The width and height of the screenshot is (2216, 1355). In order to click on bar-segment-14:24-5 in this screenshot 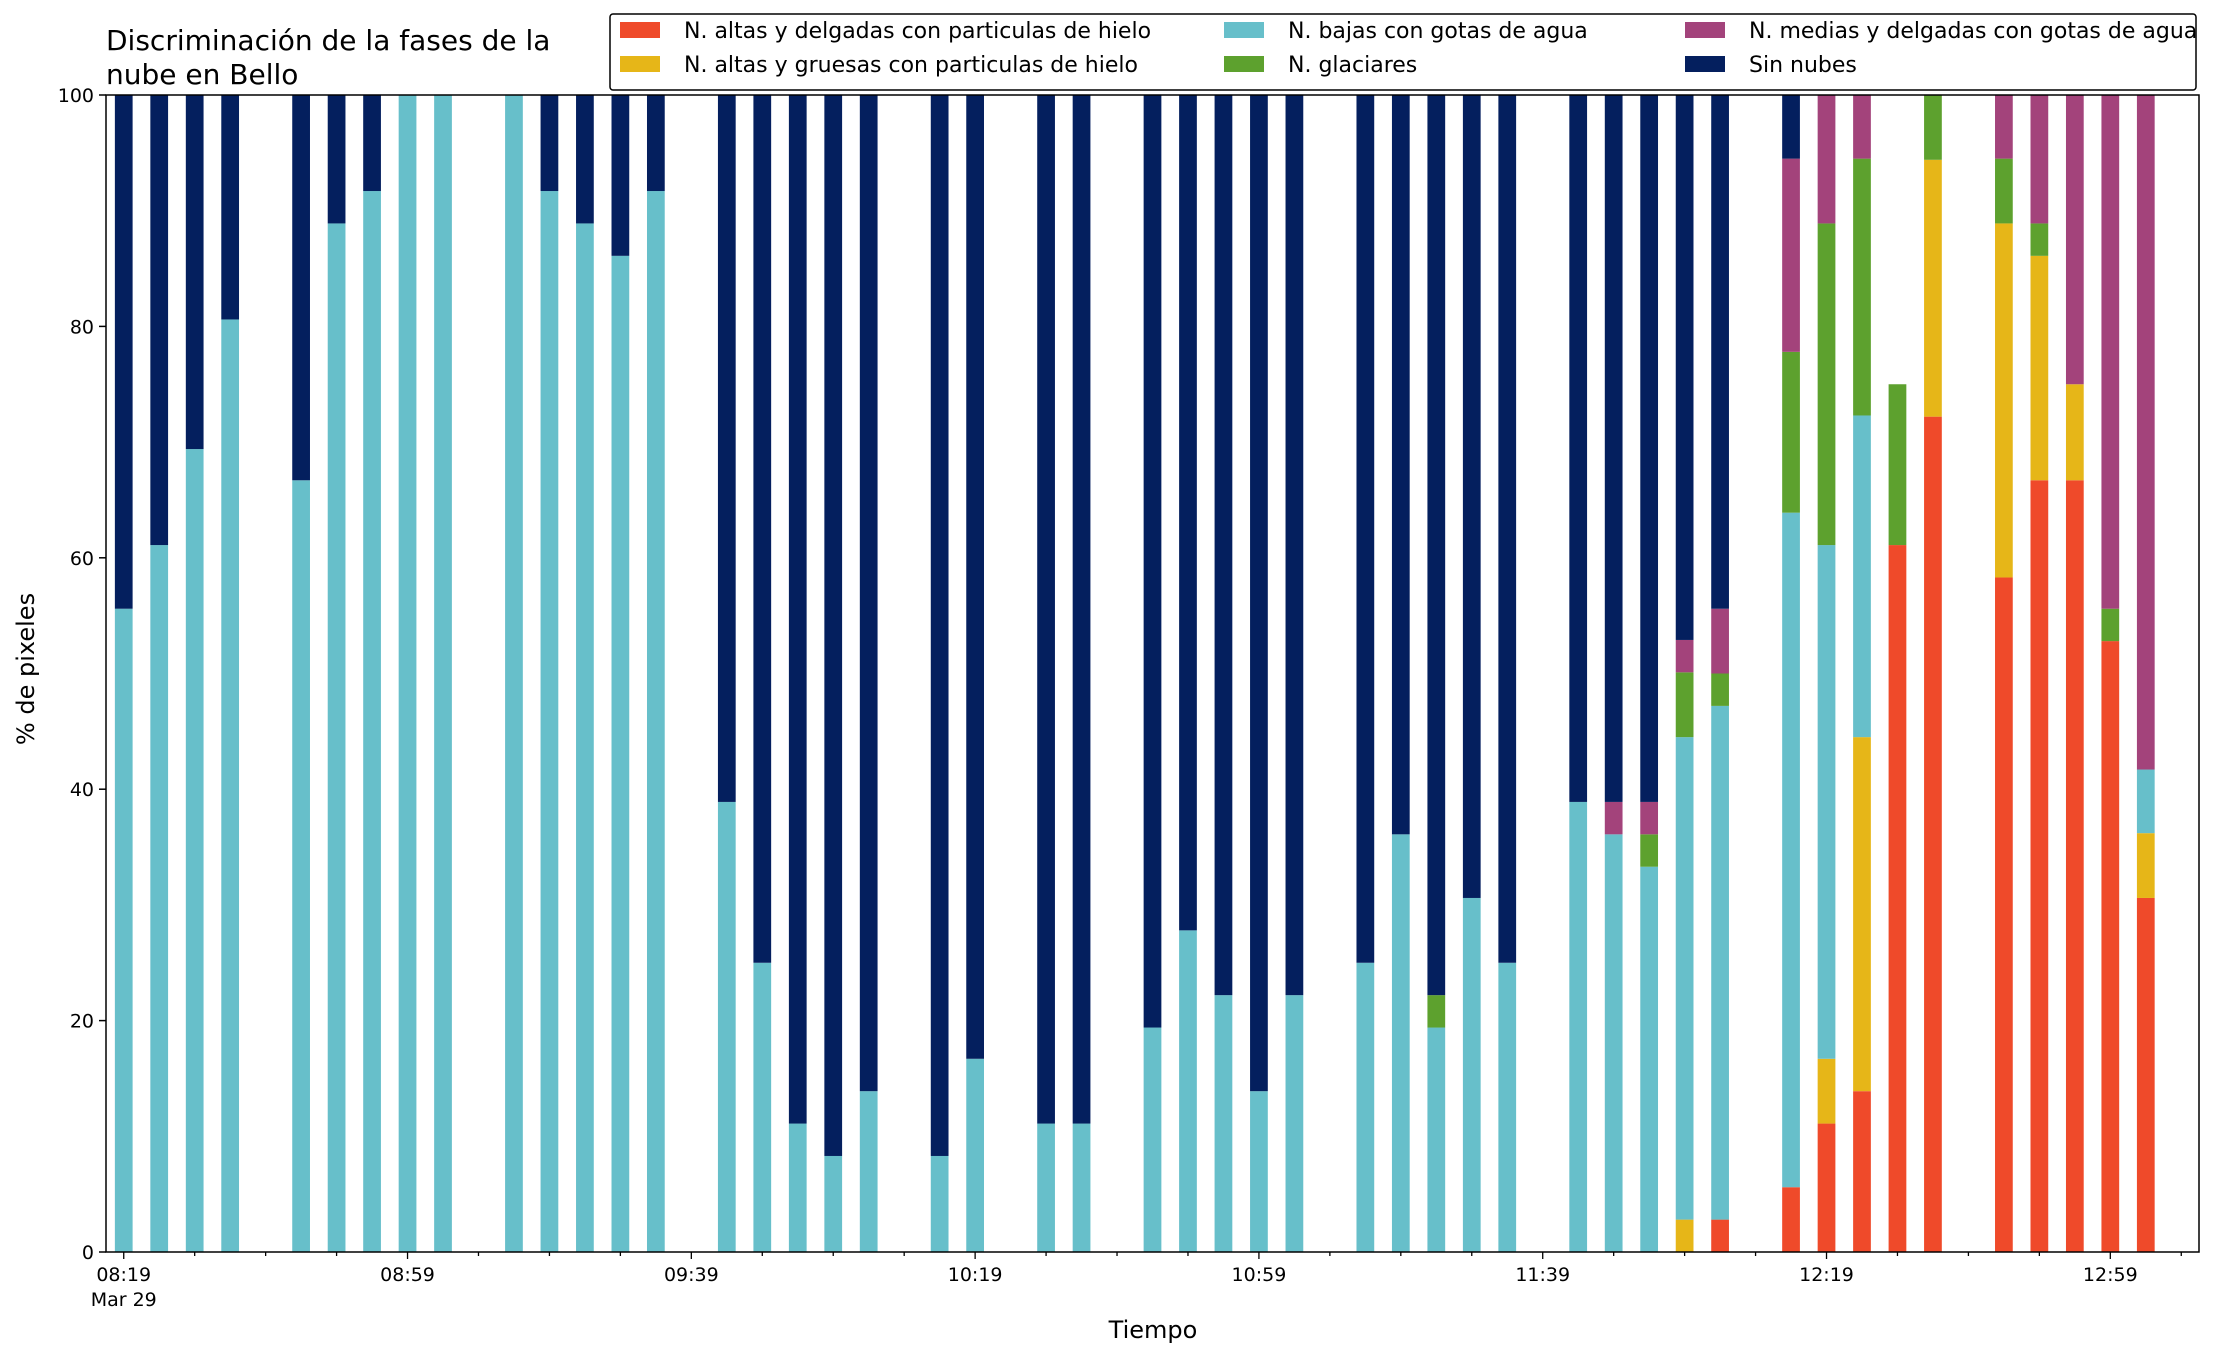, I will do `click(1436, 545)`.